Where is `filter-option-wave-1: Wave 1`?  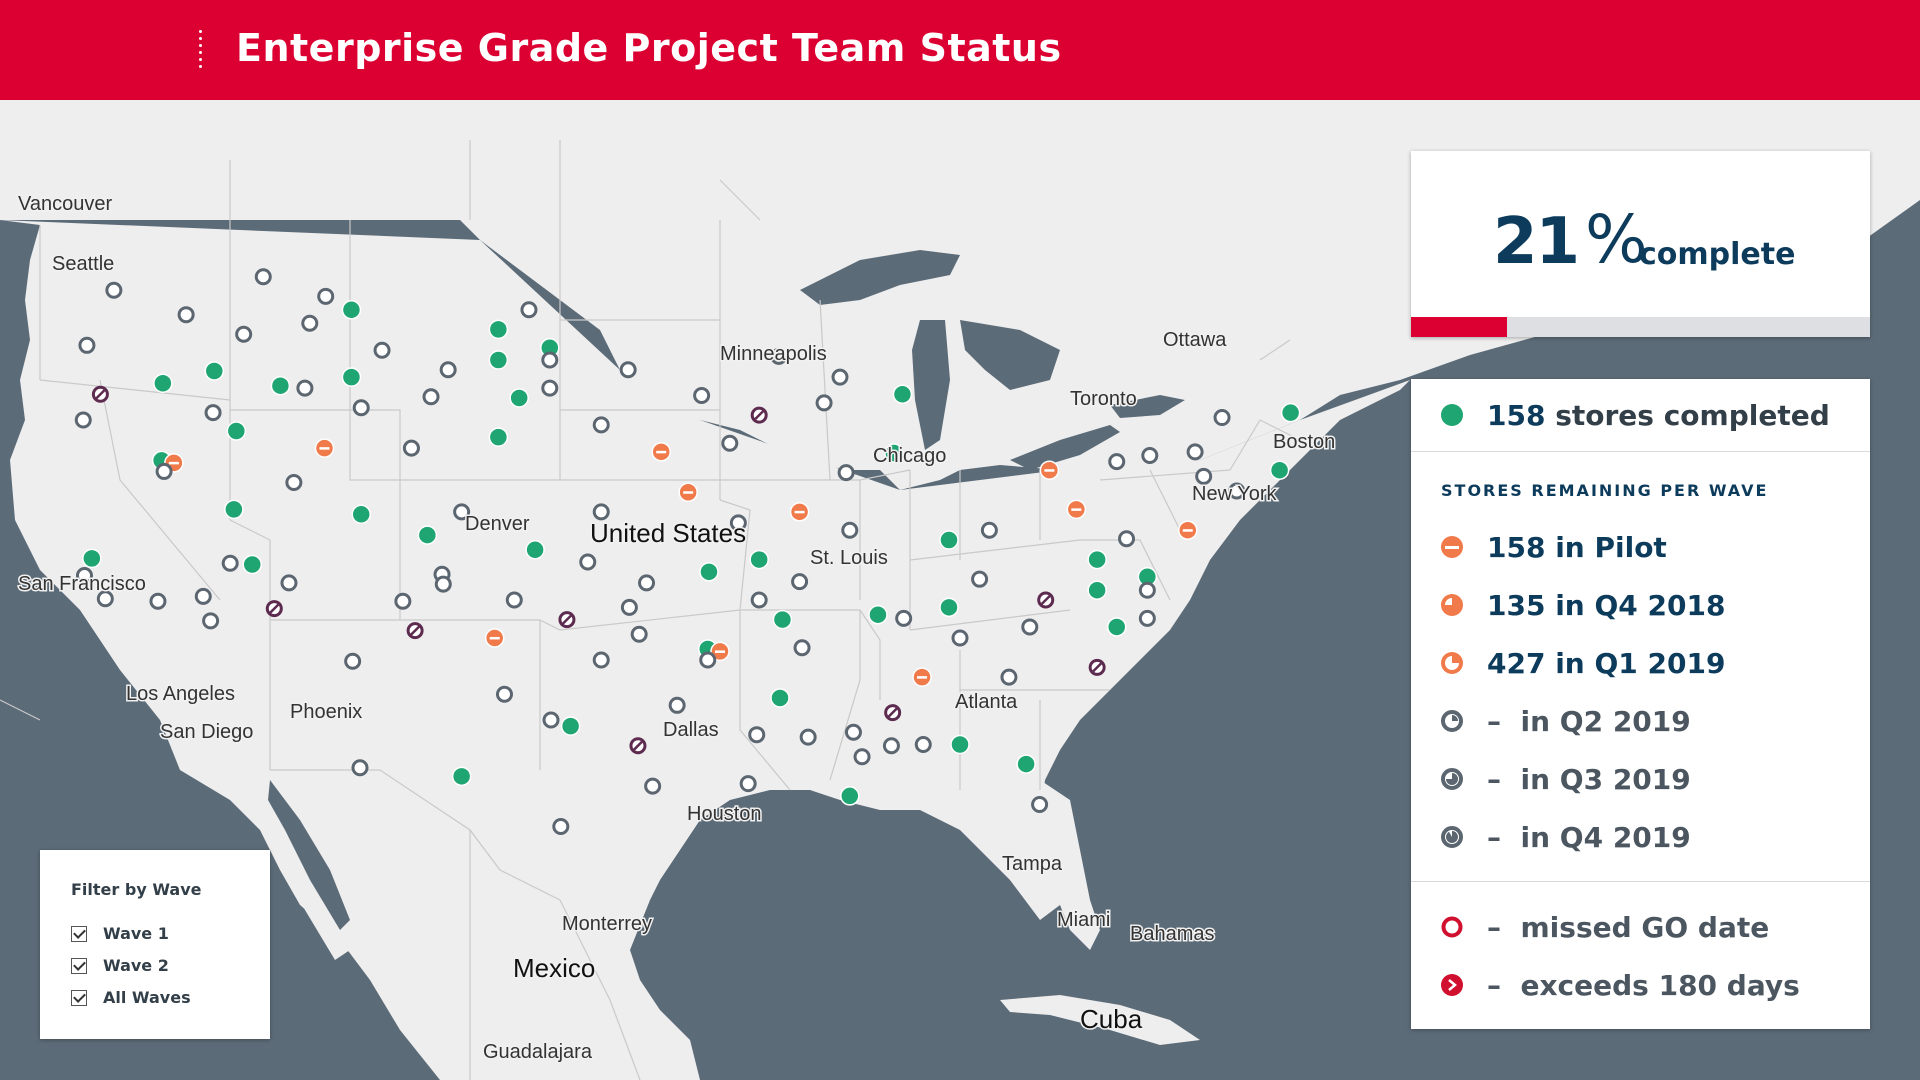 filter-option-wave-1: Wave 1 is located at coordinates (120, 933).